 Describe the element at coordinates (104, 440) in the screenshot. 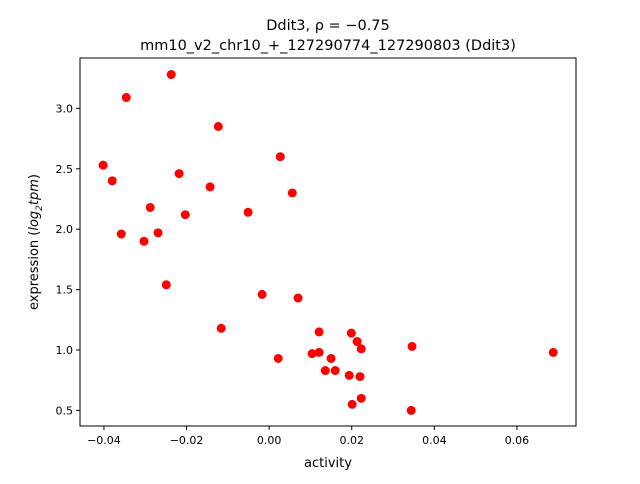

I see `x-tick-label: −0.04` at that location.